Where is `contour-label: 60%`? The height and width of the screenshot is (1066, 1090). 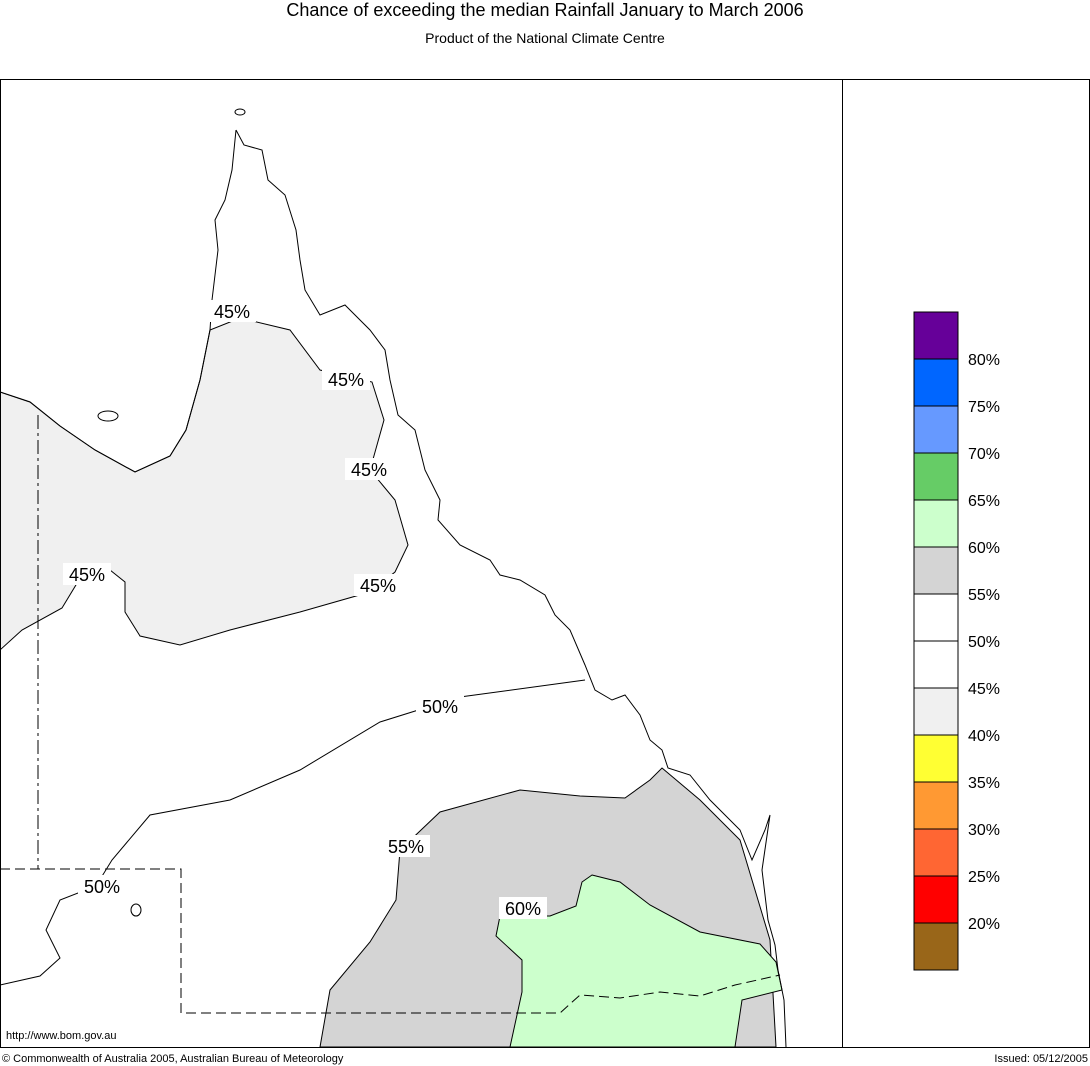
contour-label: 60% is located at coordinates (523, 909).